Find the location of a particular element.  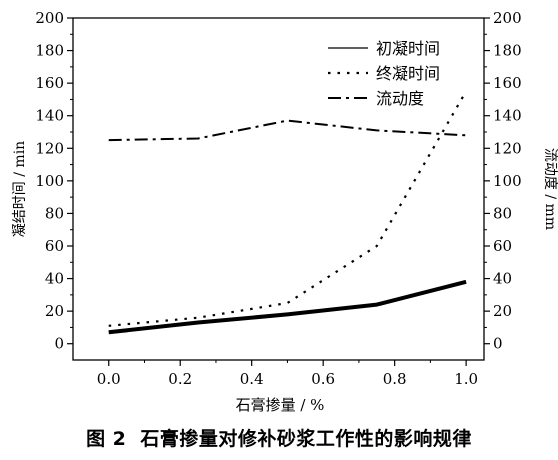

left-y-tick-label: 200 is located at coordinates (49, 18).